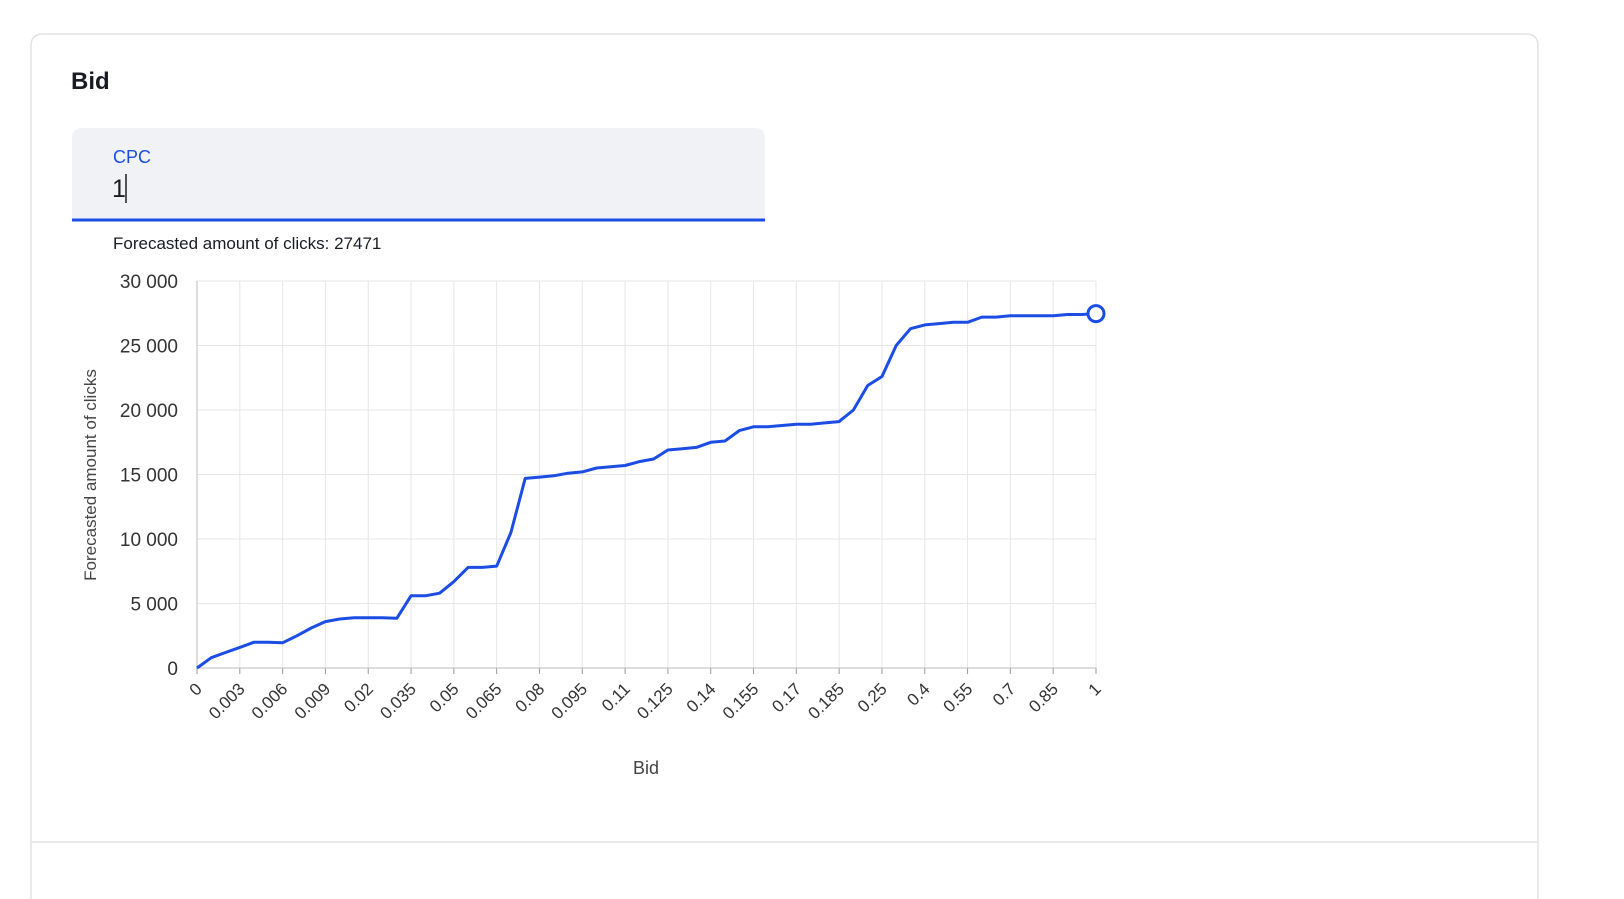 The width and height of the screenshot is (1624, 899). I want to click on y-tick-label: 0, so click(172, 669).